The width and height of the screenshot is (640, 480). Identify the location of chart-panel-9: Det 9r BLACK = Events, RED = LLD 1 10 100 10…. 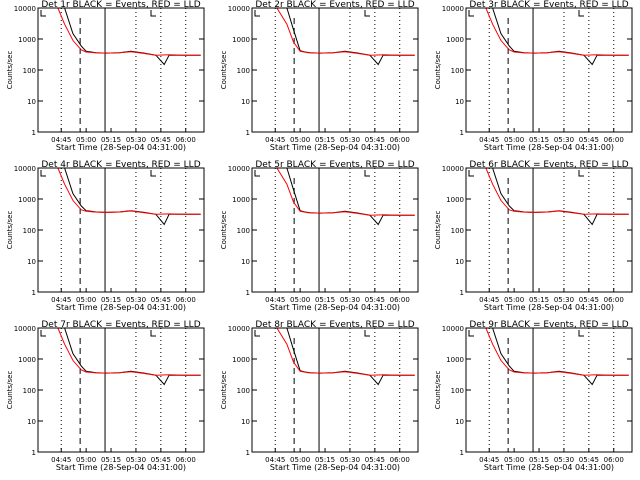
(533, 396).